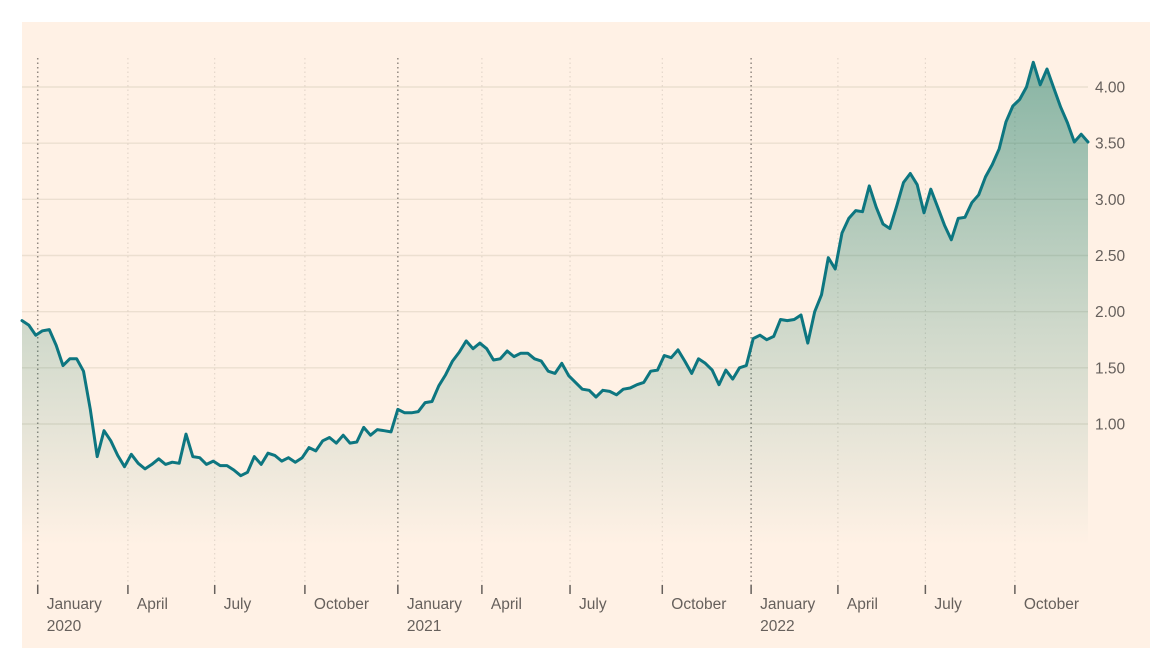 This screenshot has width=1168, height=670. Describe the element at coordinates (1110, 88) in the screenshot. I see `y-axis-label: 4.00` at that location.